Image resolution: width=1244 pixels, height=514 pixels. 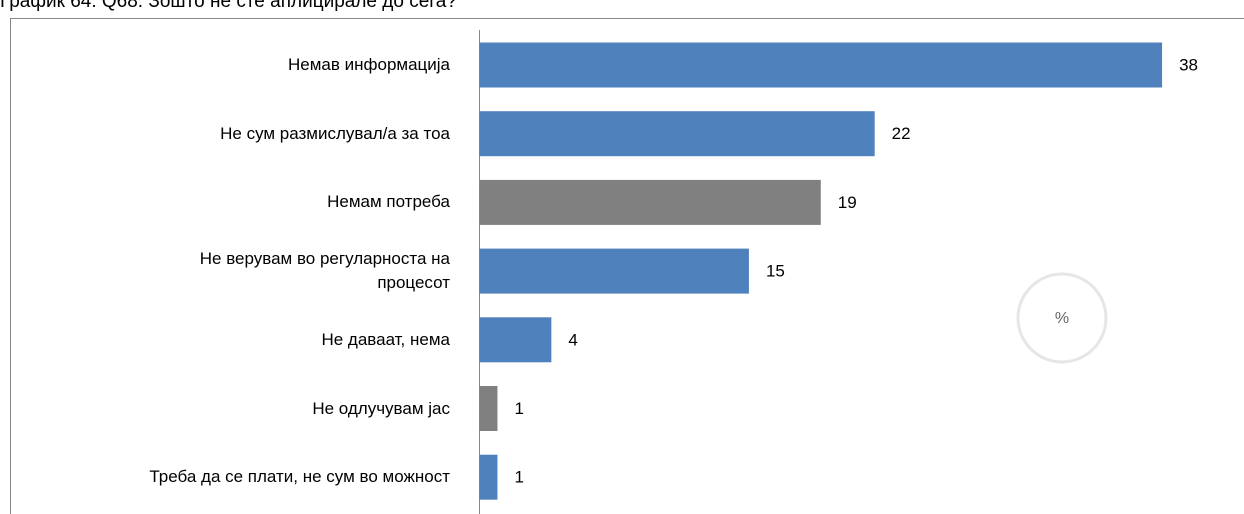 What do you see at coordinates (299, 477) in the screenshot?
I see `category-label: Треба да се плати, не сум во можност` at bounding box center [299, 477].